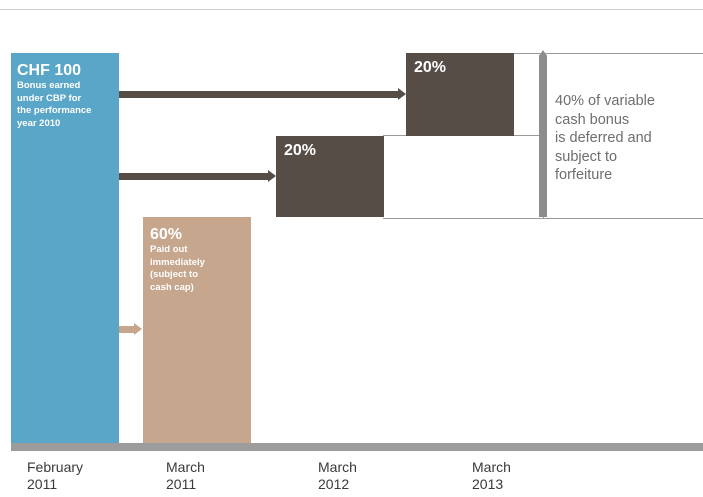 The height and width of the screenshot is (497, 703). What do you see at coordinates (177, 262) in the screenshot?
I see `immediate-description-line: immediately` at bounding box center [177, 262].